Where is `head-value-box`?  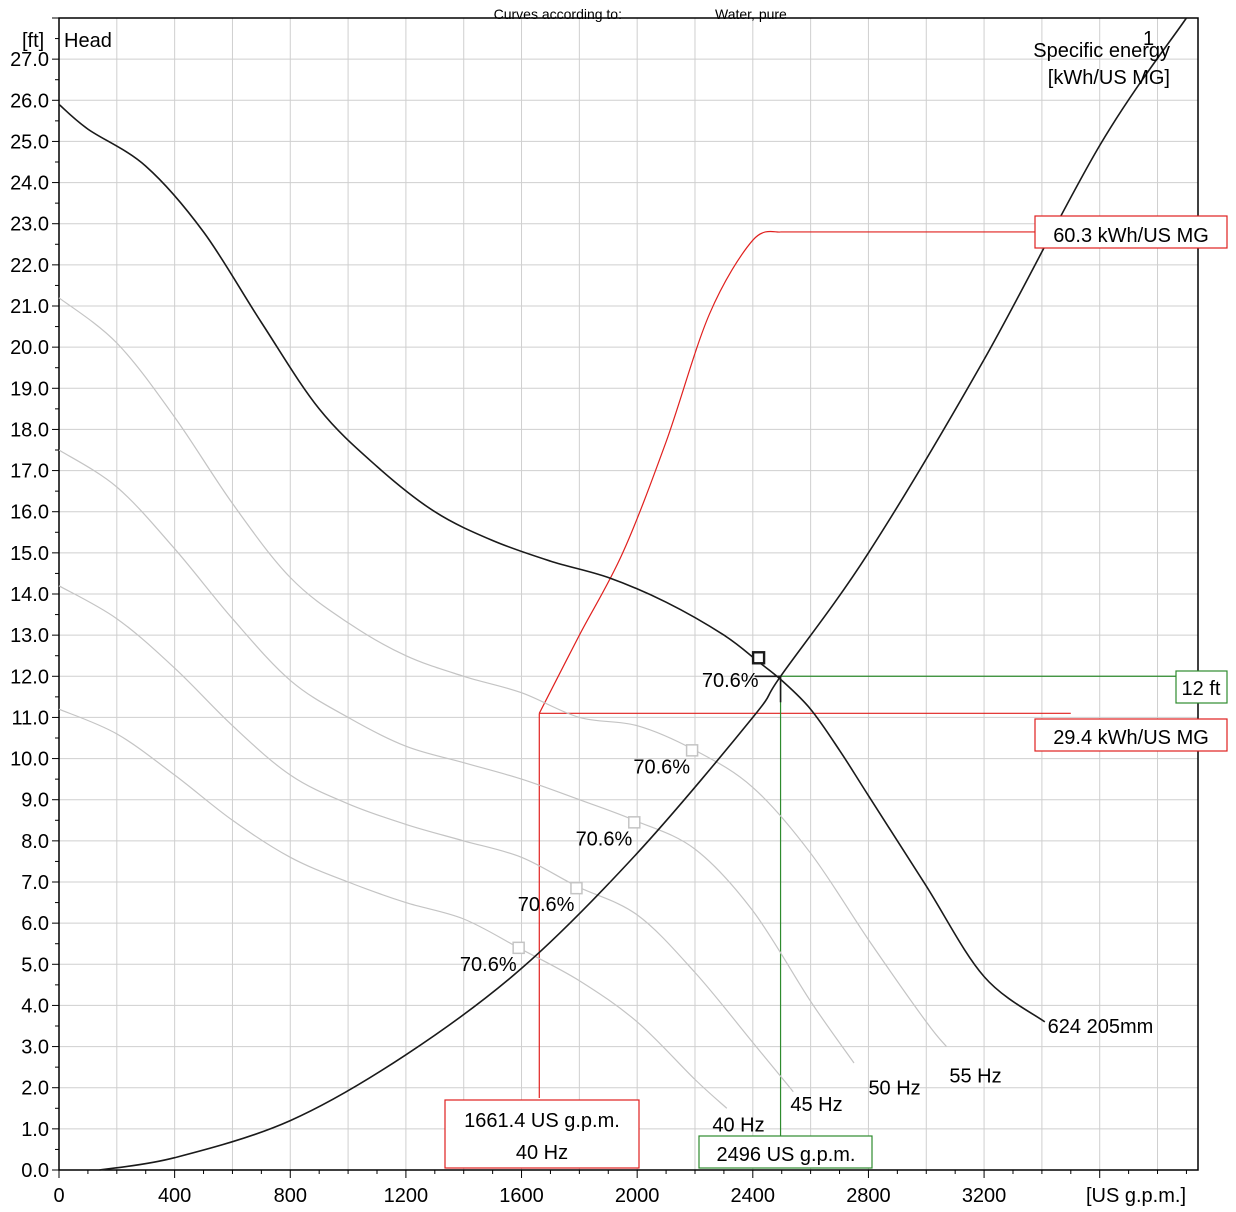 head-value-box is located at coordinates (1201, 687).